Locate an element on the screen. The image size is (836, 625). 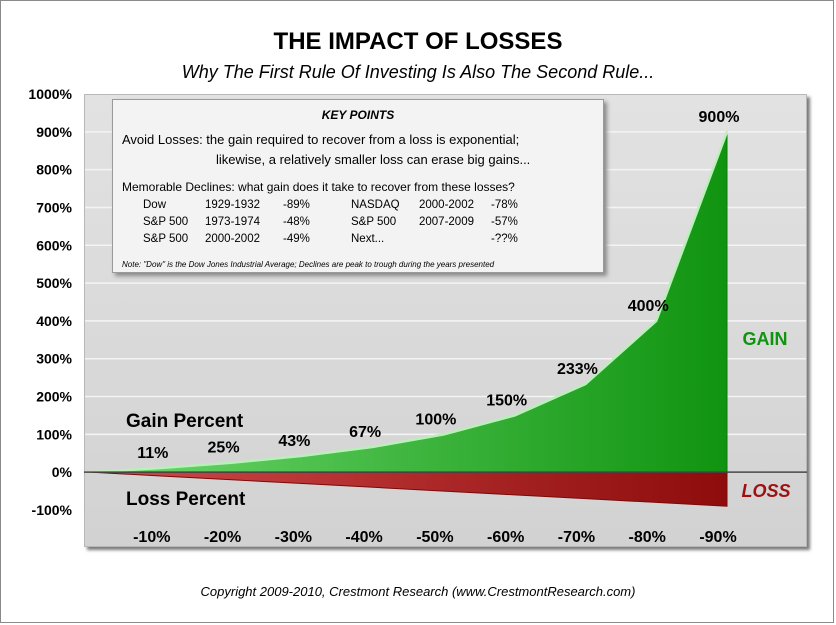
x-category-label: -60% is located at coordinates (505, 537).